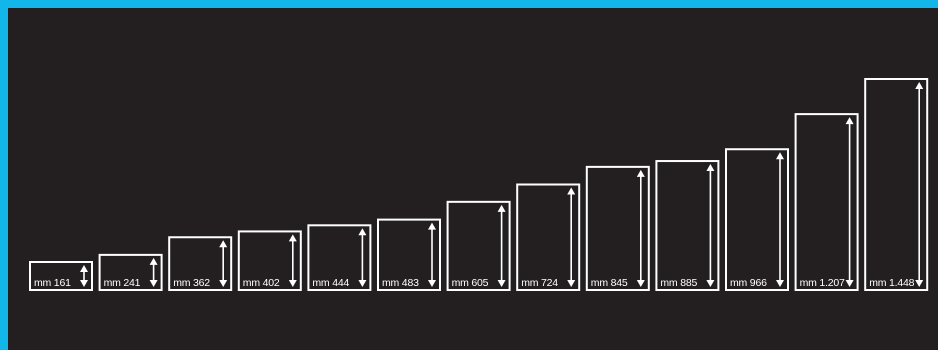  Describe the element at coordinates (52, 283) in the screenshot. I see `size-label: mm 161` at that location.